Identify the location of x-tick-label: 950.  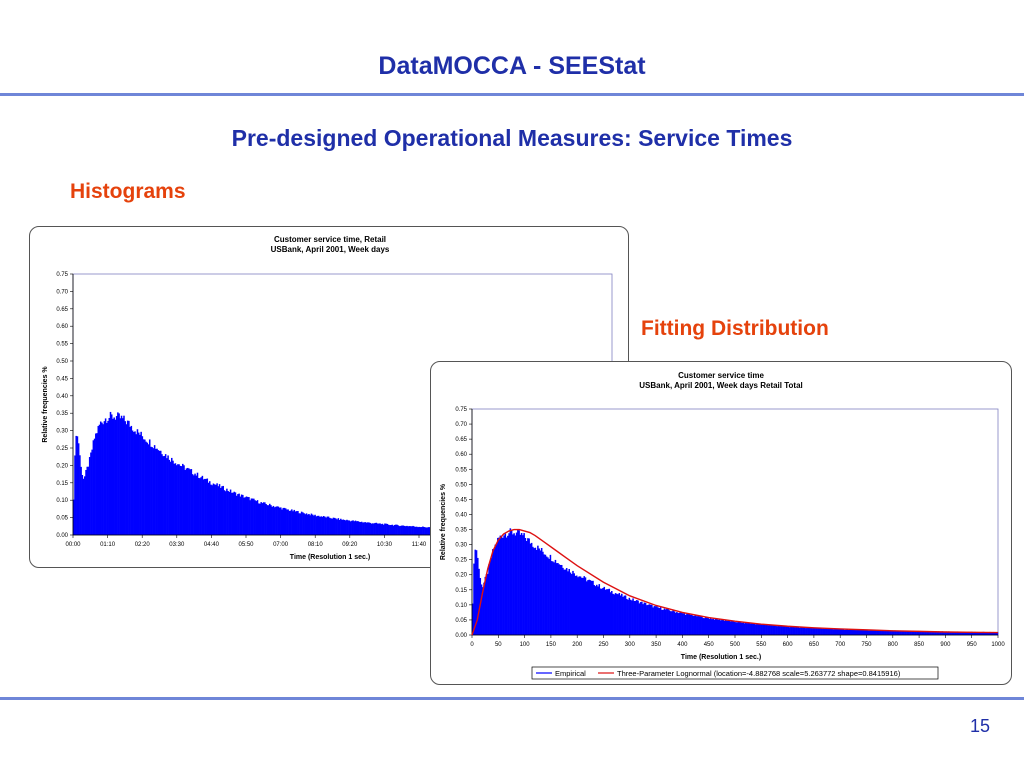
(972, 645).